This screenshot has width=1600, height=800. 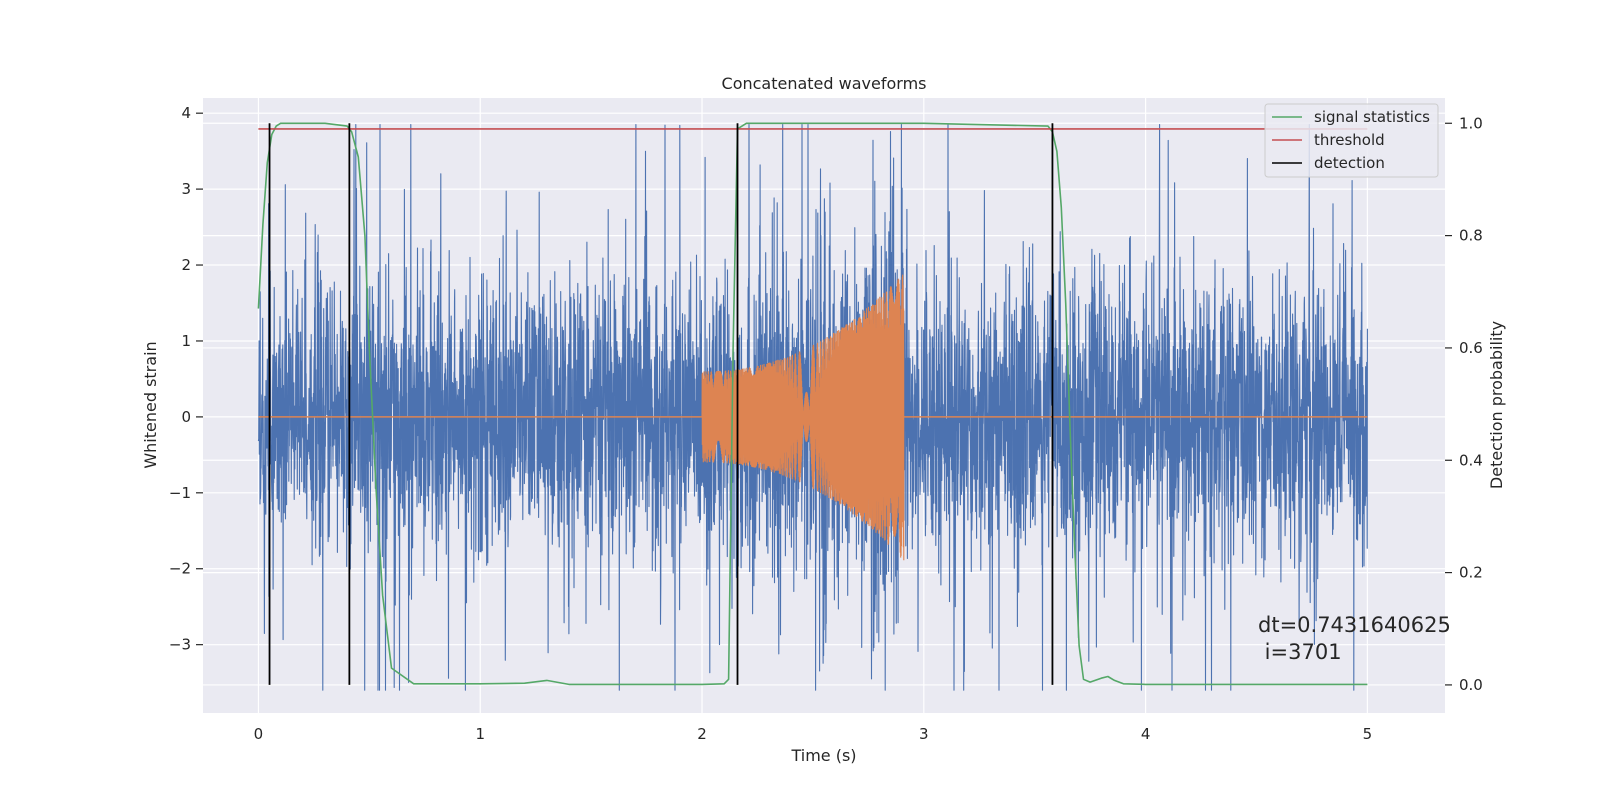 I want to click on legend-label-detection: detection, so click(x=1349, y=163).